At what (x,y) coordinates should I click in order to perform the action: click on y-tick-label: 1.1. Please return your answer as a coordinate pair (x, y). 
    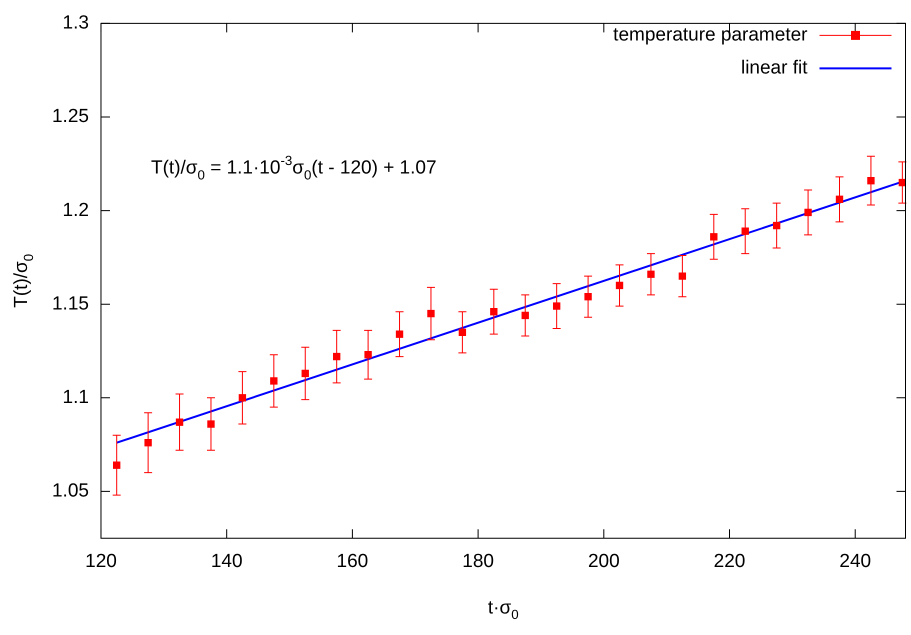
    Looking at the image, I should click on (75, 397).